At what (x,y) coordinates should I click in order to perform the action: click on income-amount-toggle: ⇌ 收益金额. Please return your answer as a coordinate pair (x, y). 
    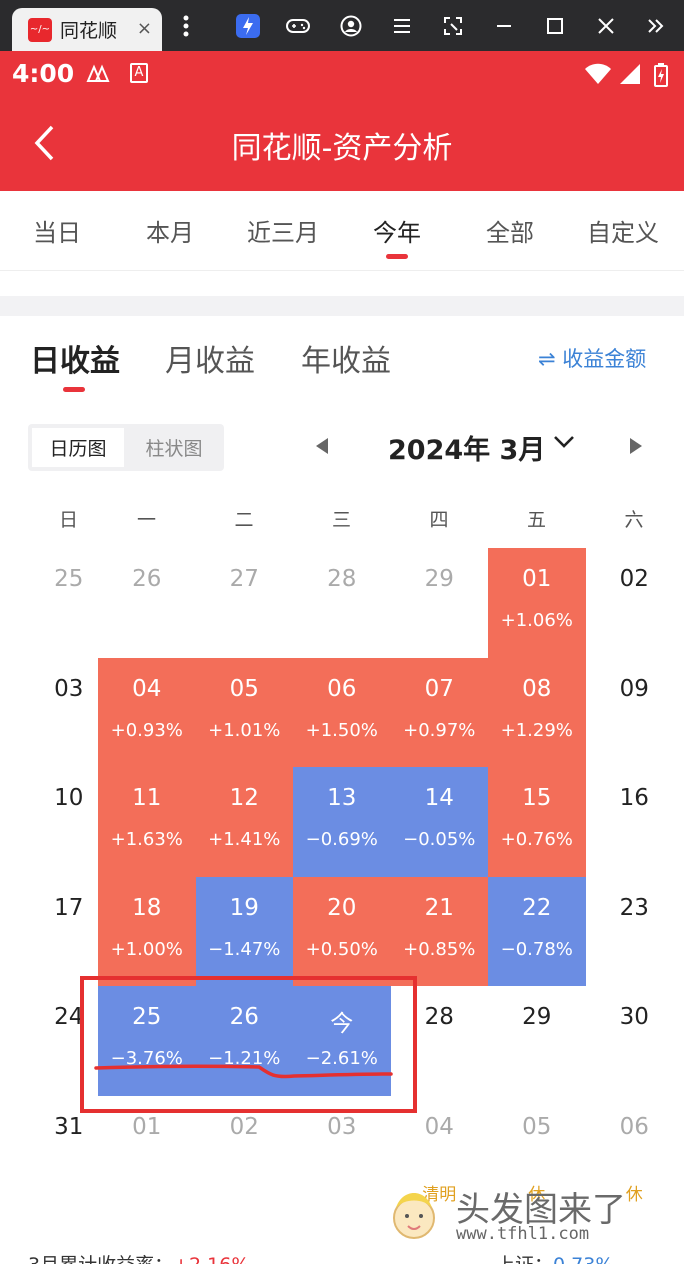
    Looking at the image, I should click on (592, 359).